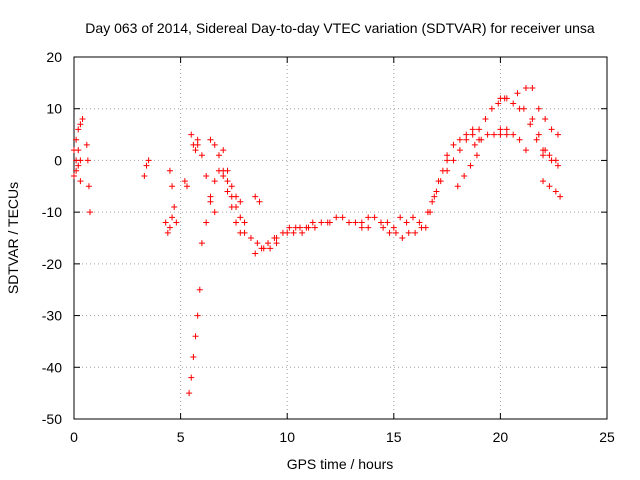  Describe the element at coordinates (52, 212) in the screenshot. I see `y-tick-label: -10` at that location.